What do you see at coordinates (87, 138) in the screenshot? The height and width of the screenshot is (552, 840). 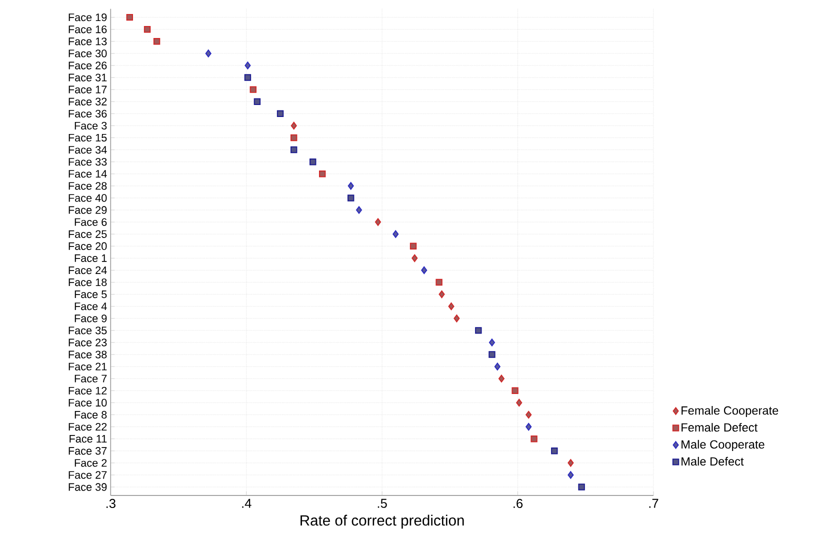 I see `y-tick-label: Face 15` at bounding box center [87, 138].